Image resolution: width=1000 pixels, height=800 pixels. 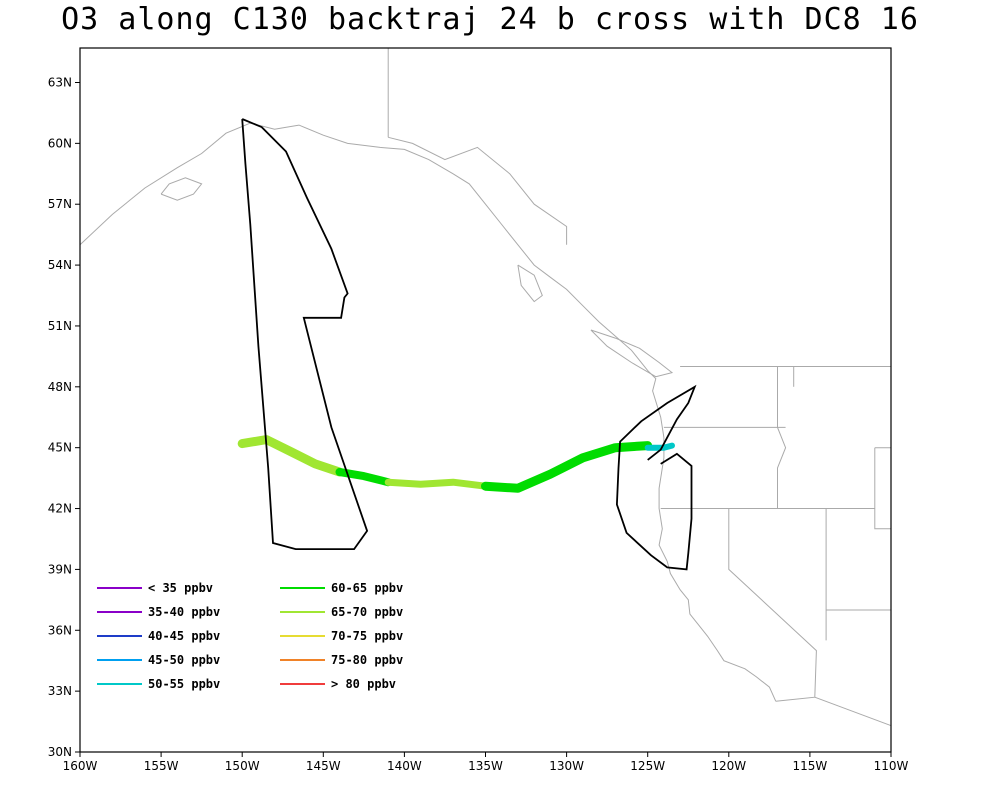 What do you see at coordinates (367, 660) in the screenshot?
I see `legend-label: 75-80 ppbv` at bounding box center [367, 660].